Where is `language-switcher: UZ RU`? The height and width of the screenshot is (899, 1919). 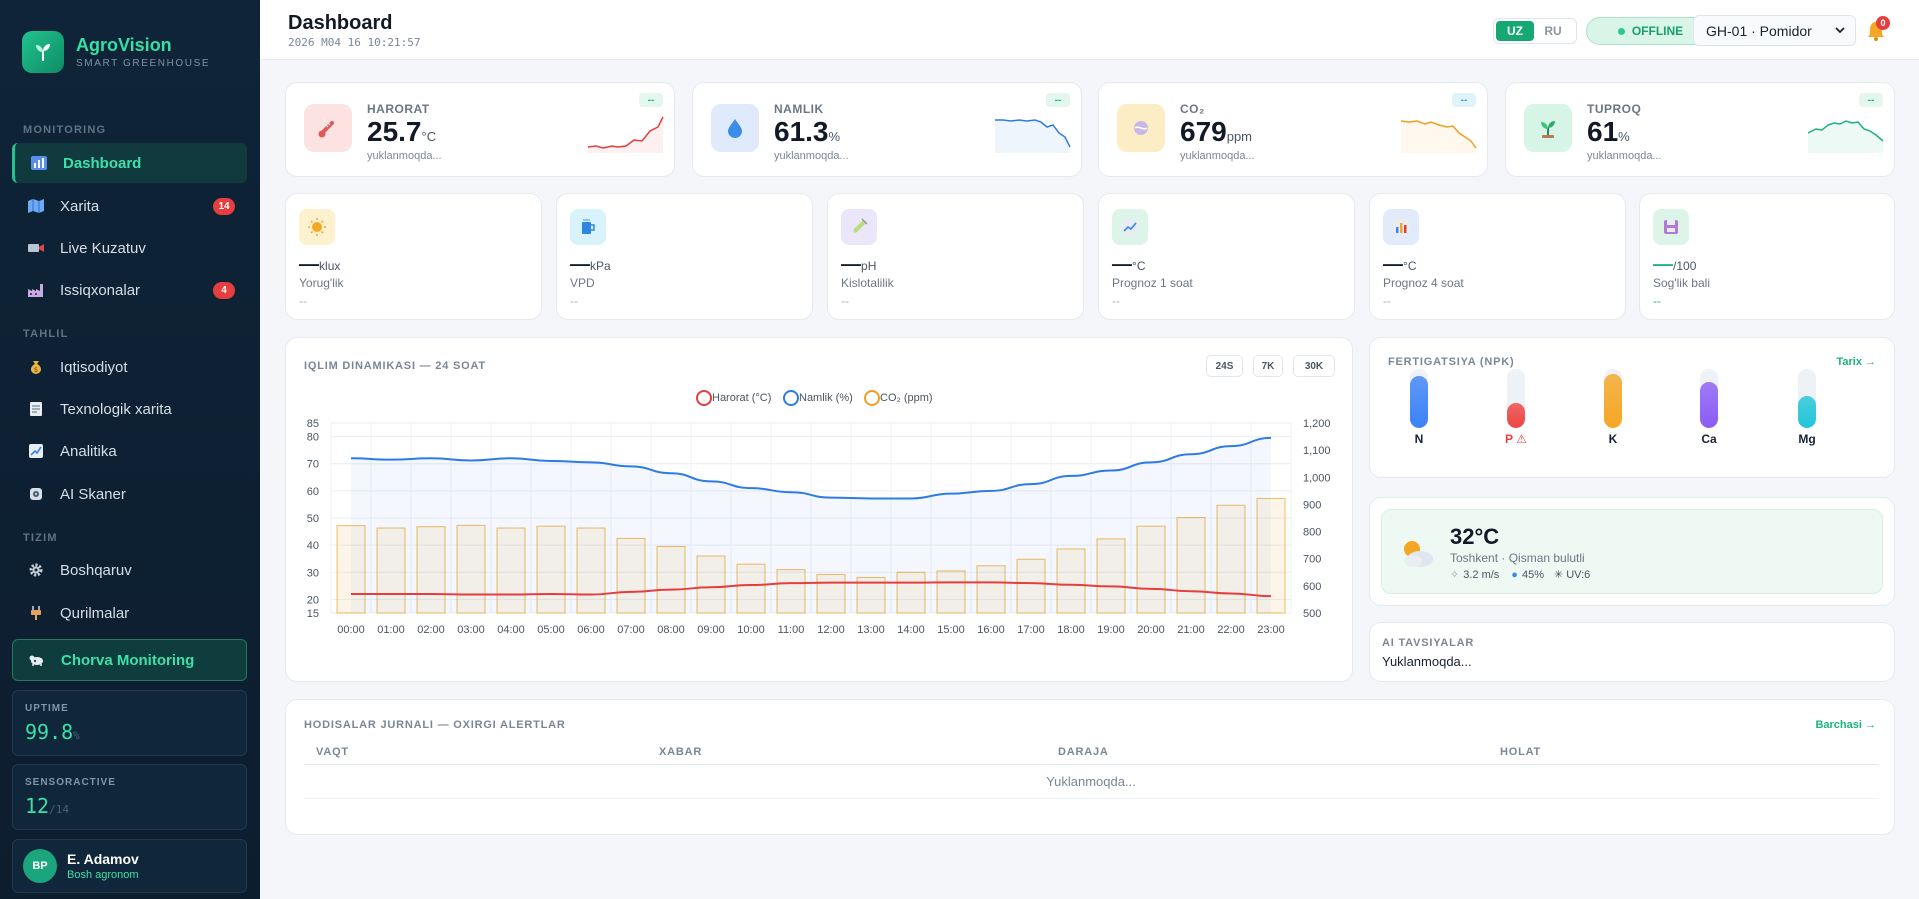 language-switcher: UZ RU is located at coordinates (1535, 31).